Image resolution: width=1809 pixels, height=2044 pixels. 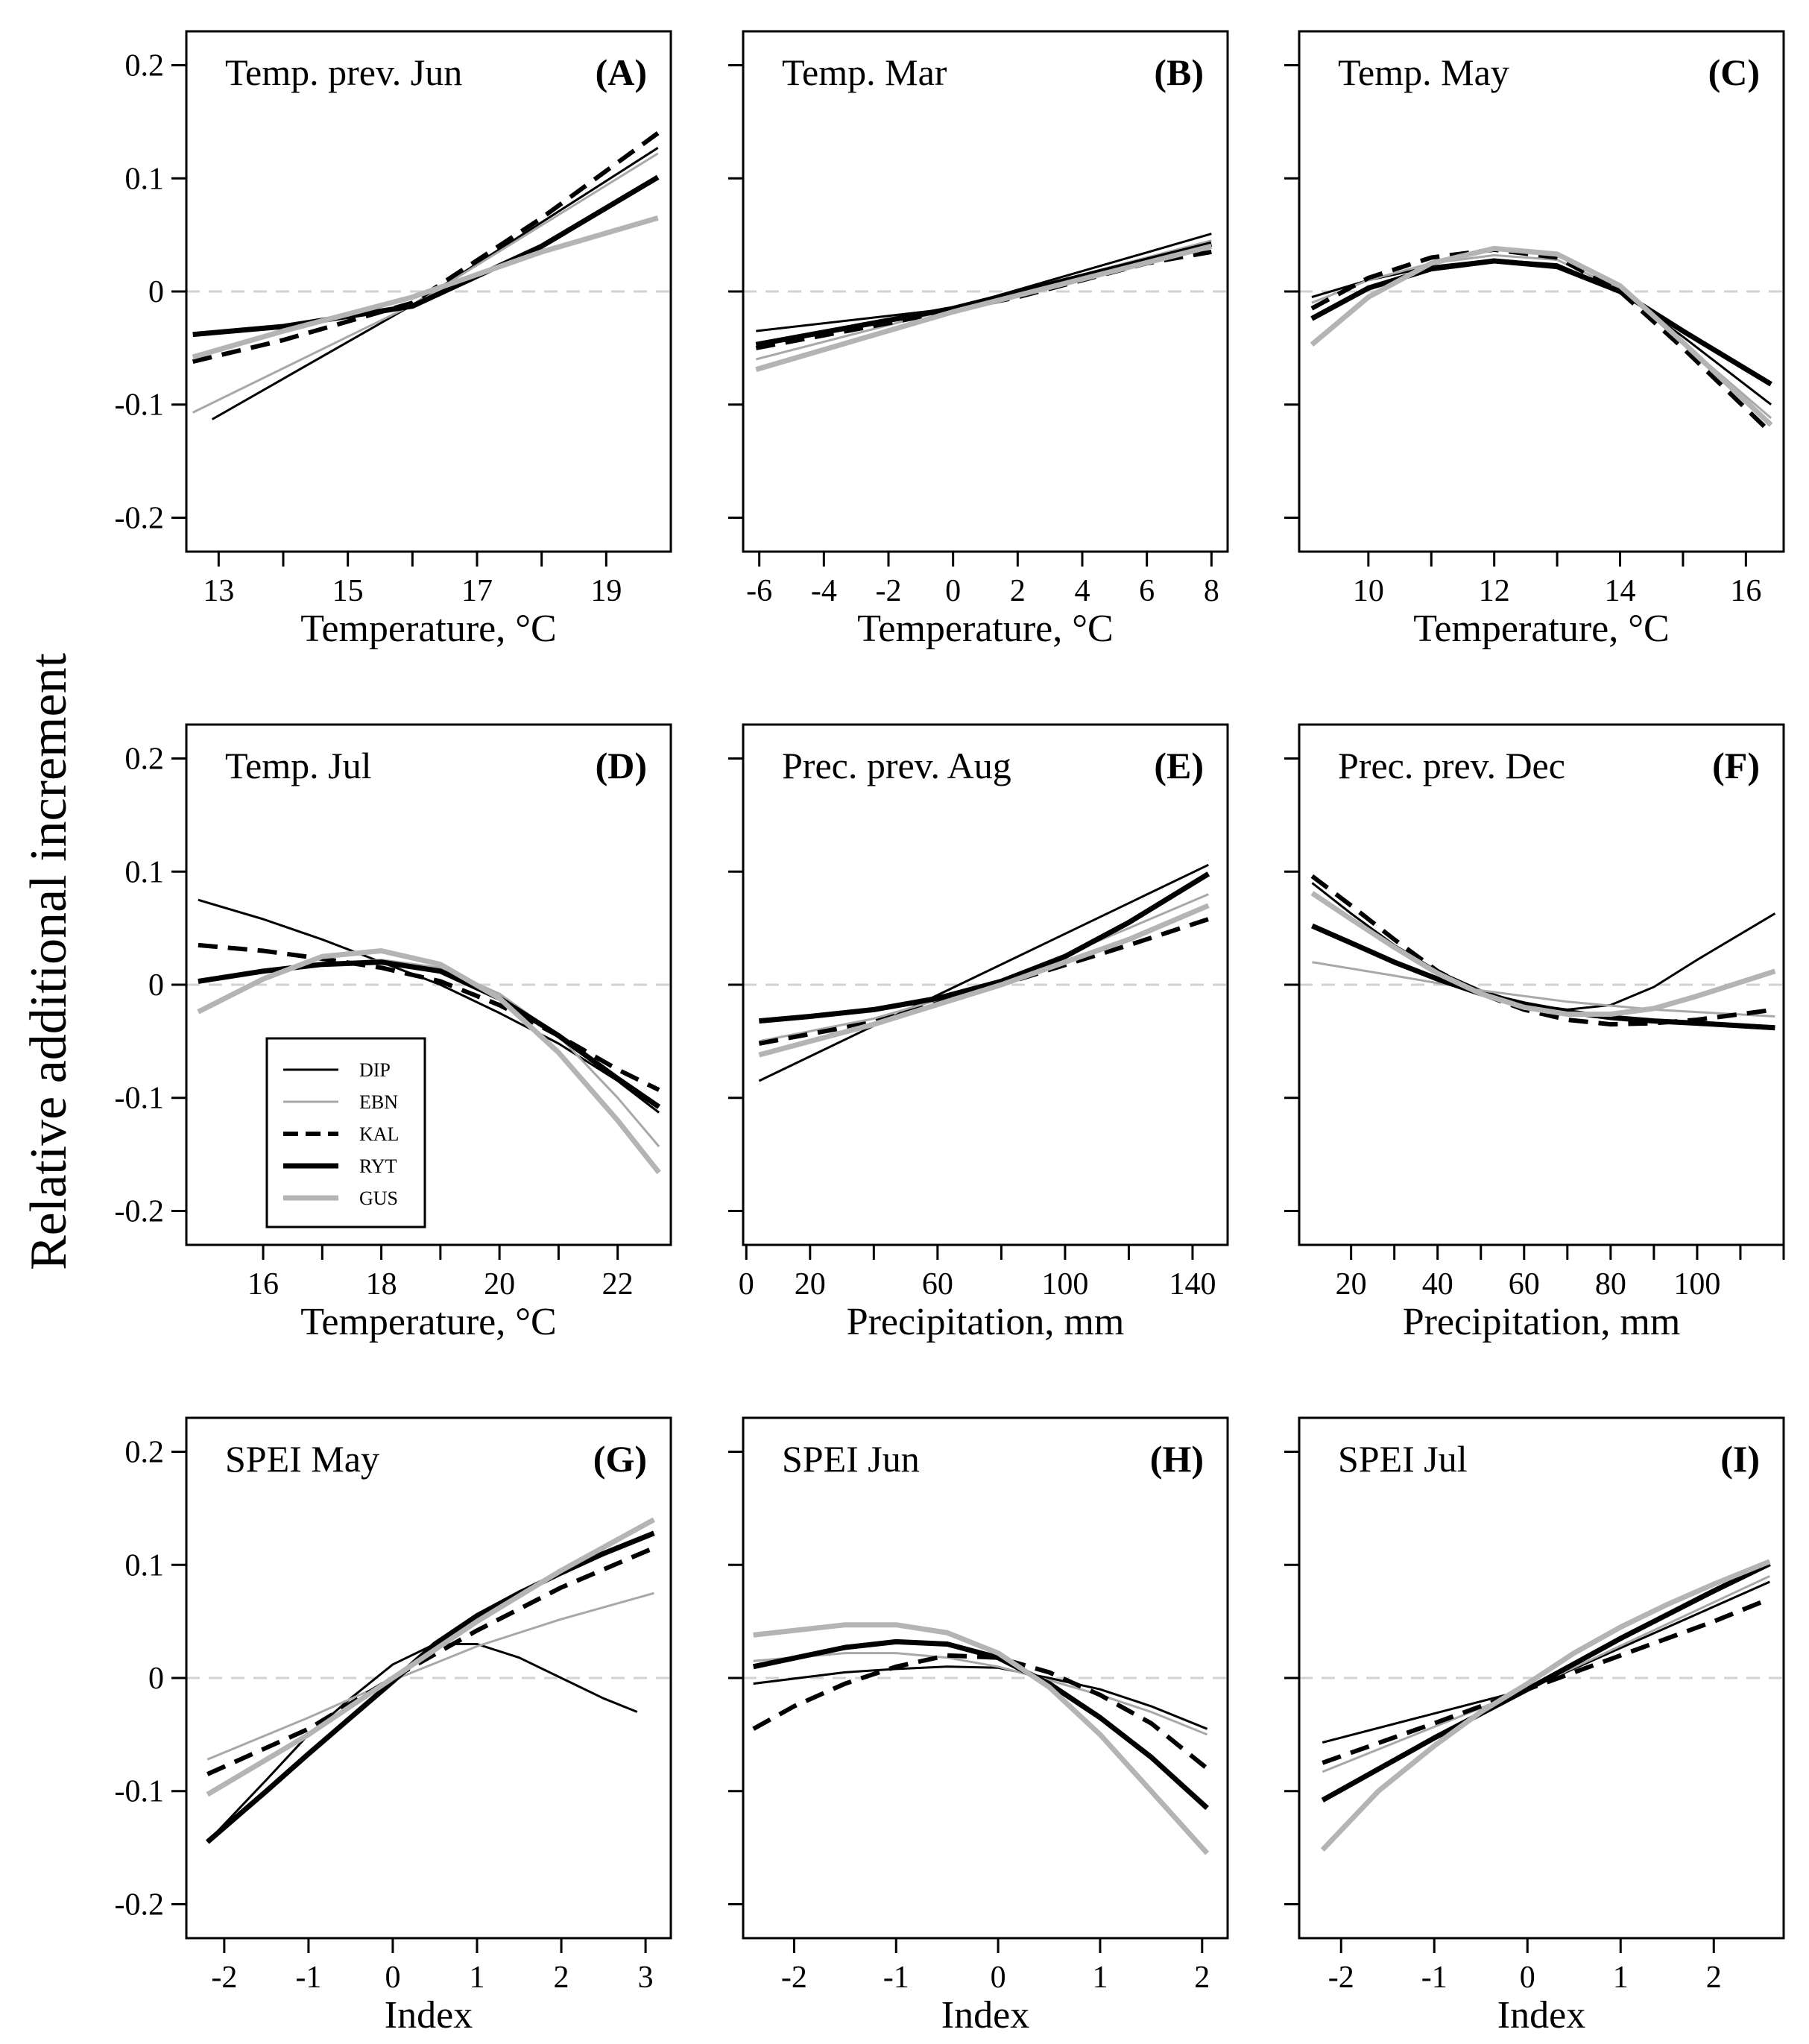 I want to click on panel-title: SPEI Jun, so click(x=851, y=1459).